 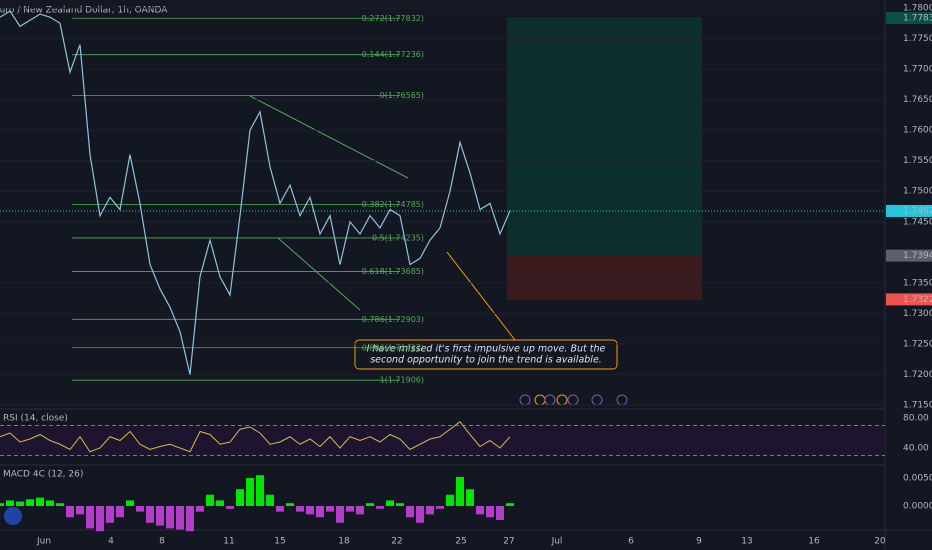 What do you see at coordinates (13, 516) in the screenshot?
I see `logo` at bounding box center [13, 516].